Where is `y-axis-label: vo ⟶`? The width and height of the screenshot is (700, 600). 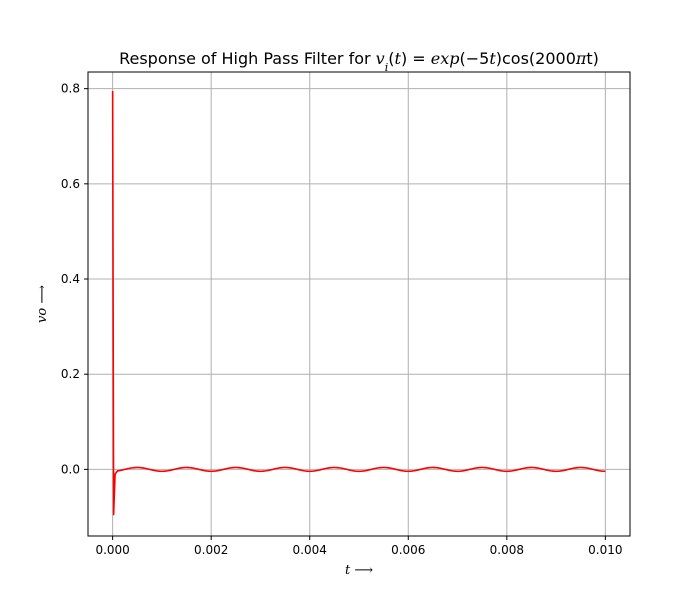
y-axis-label: vo ⟶ is located at coordinates (42, 304).